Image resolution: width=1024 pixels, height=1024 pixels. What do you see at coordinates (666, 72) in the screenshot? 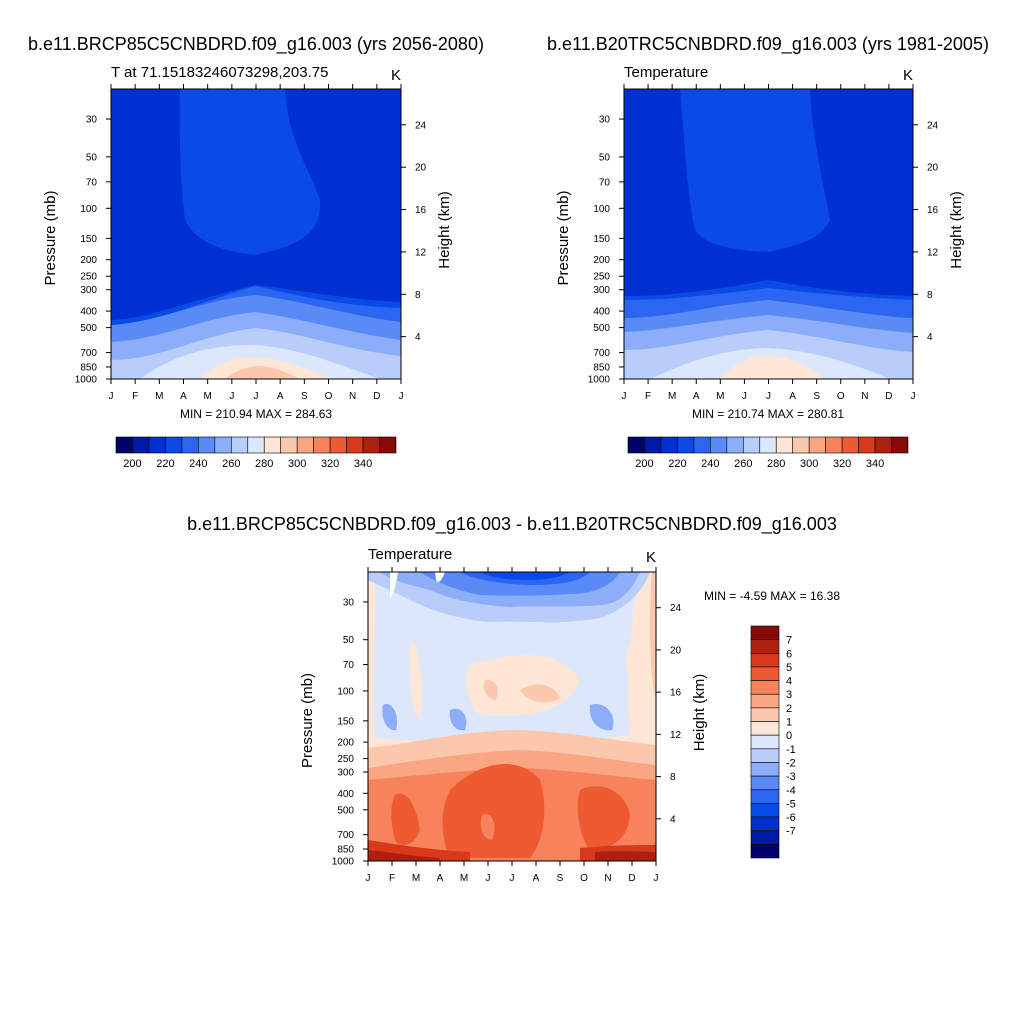
I see `panel-historical-left-title: Temperature` at bounding box center [666, 72].